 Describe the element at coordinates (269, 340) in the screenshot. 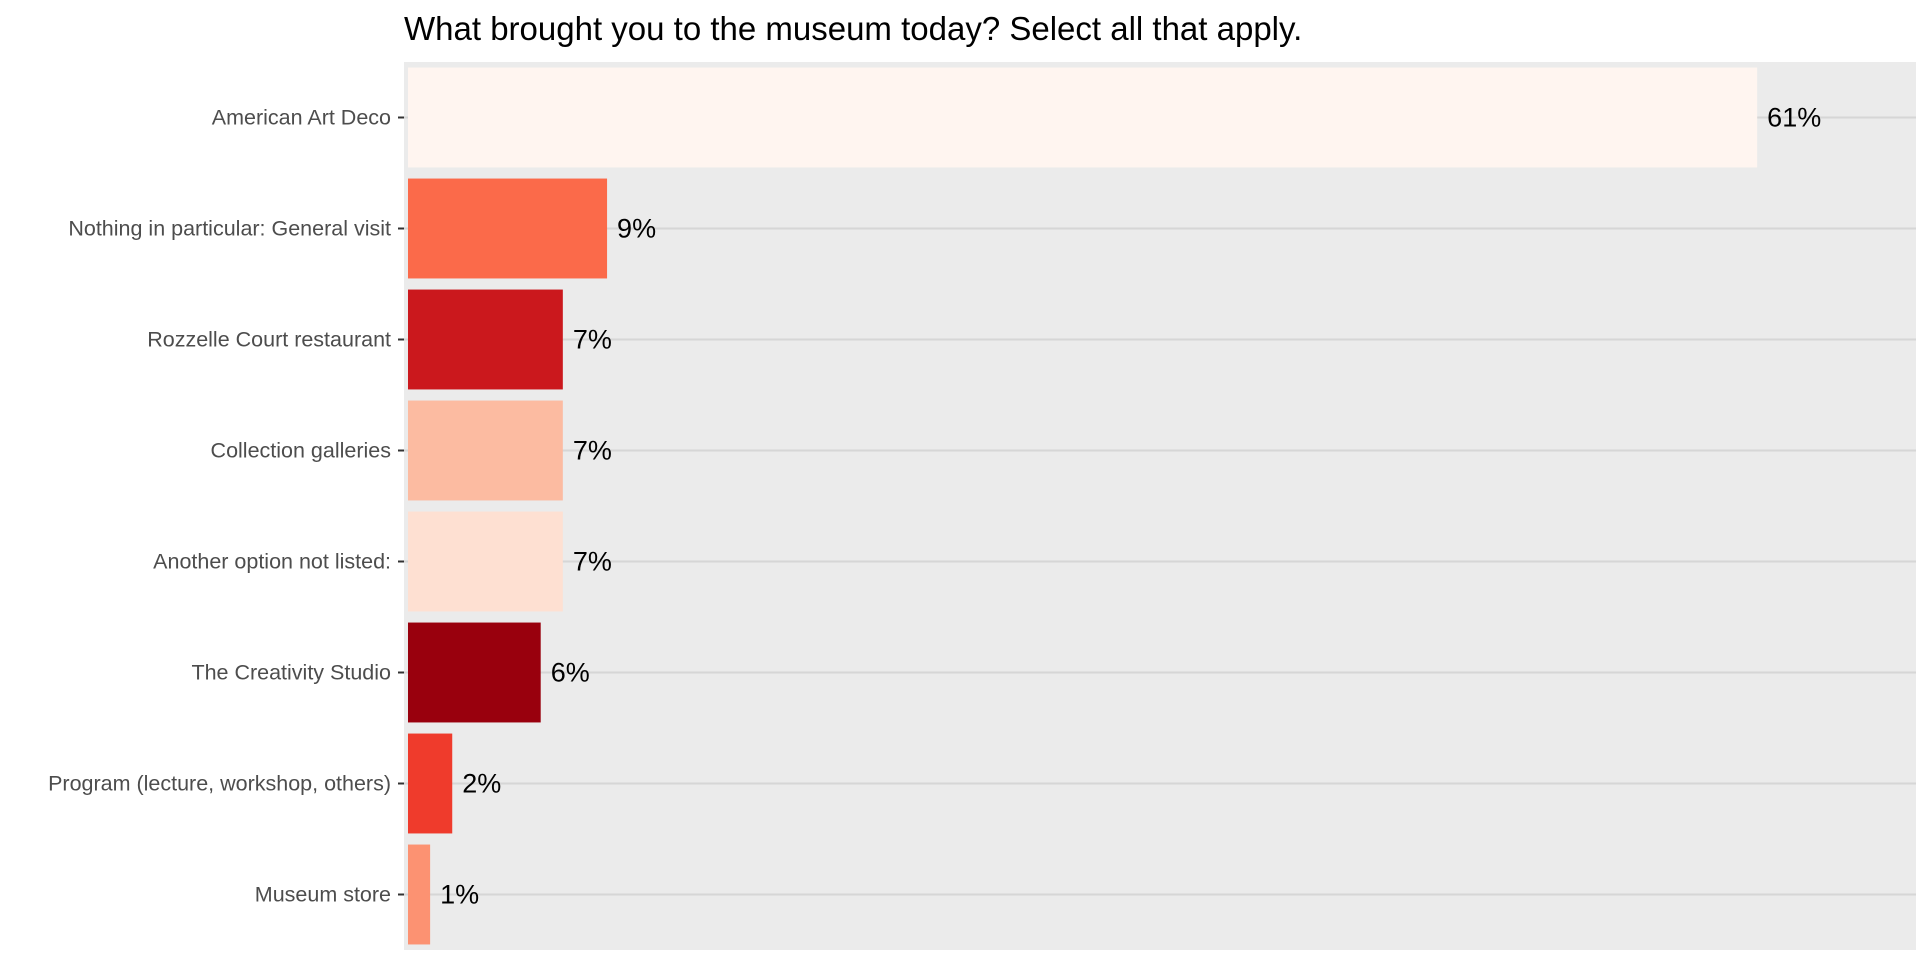

I see `category-label: Rozzelle Court restaurant` at that location.